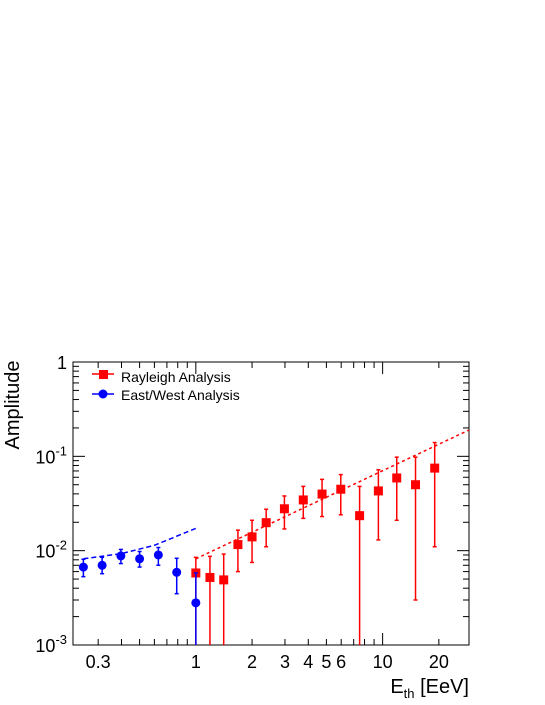 The image size is (545, 705). I want to click on legend-eastwest-label: East/West Analysis, so click(180, 395).